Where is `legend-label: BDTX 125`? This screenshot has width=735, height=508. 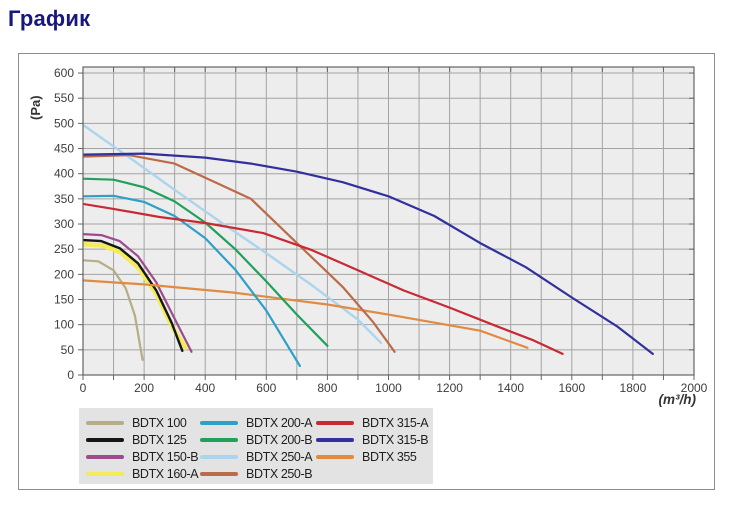 legend-label: BDTX 125 is located at coordinates (159, 439).